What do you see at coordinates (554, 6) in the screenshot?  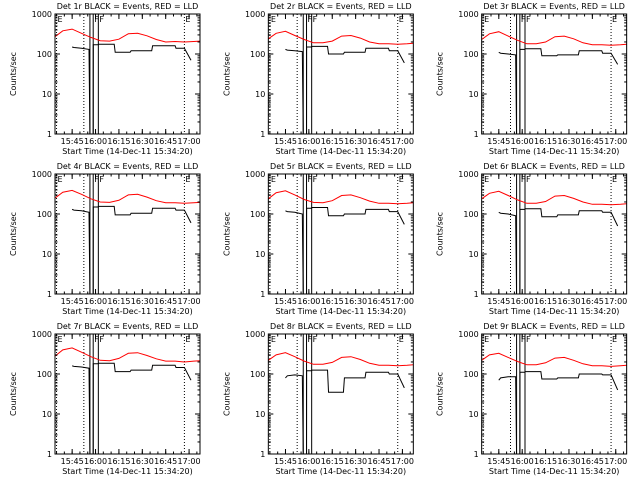 I see `chart-title: Det 3r BLACK = Events, RED = LLD` at bounding box center [554, 6].